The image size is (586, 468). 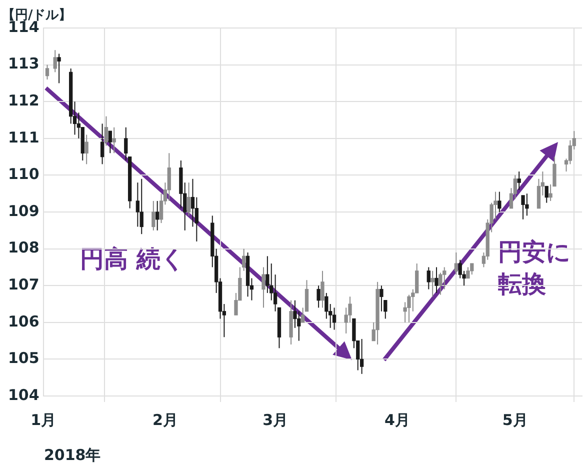 What do you see at coordinates (275, 419) in the screenshot?
I see `x-tick-label: 3月` at bounding box center [275, 419].